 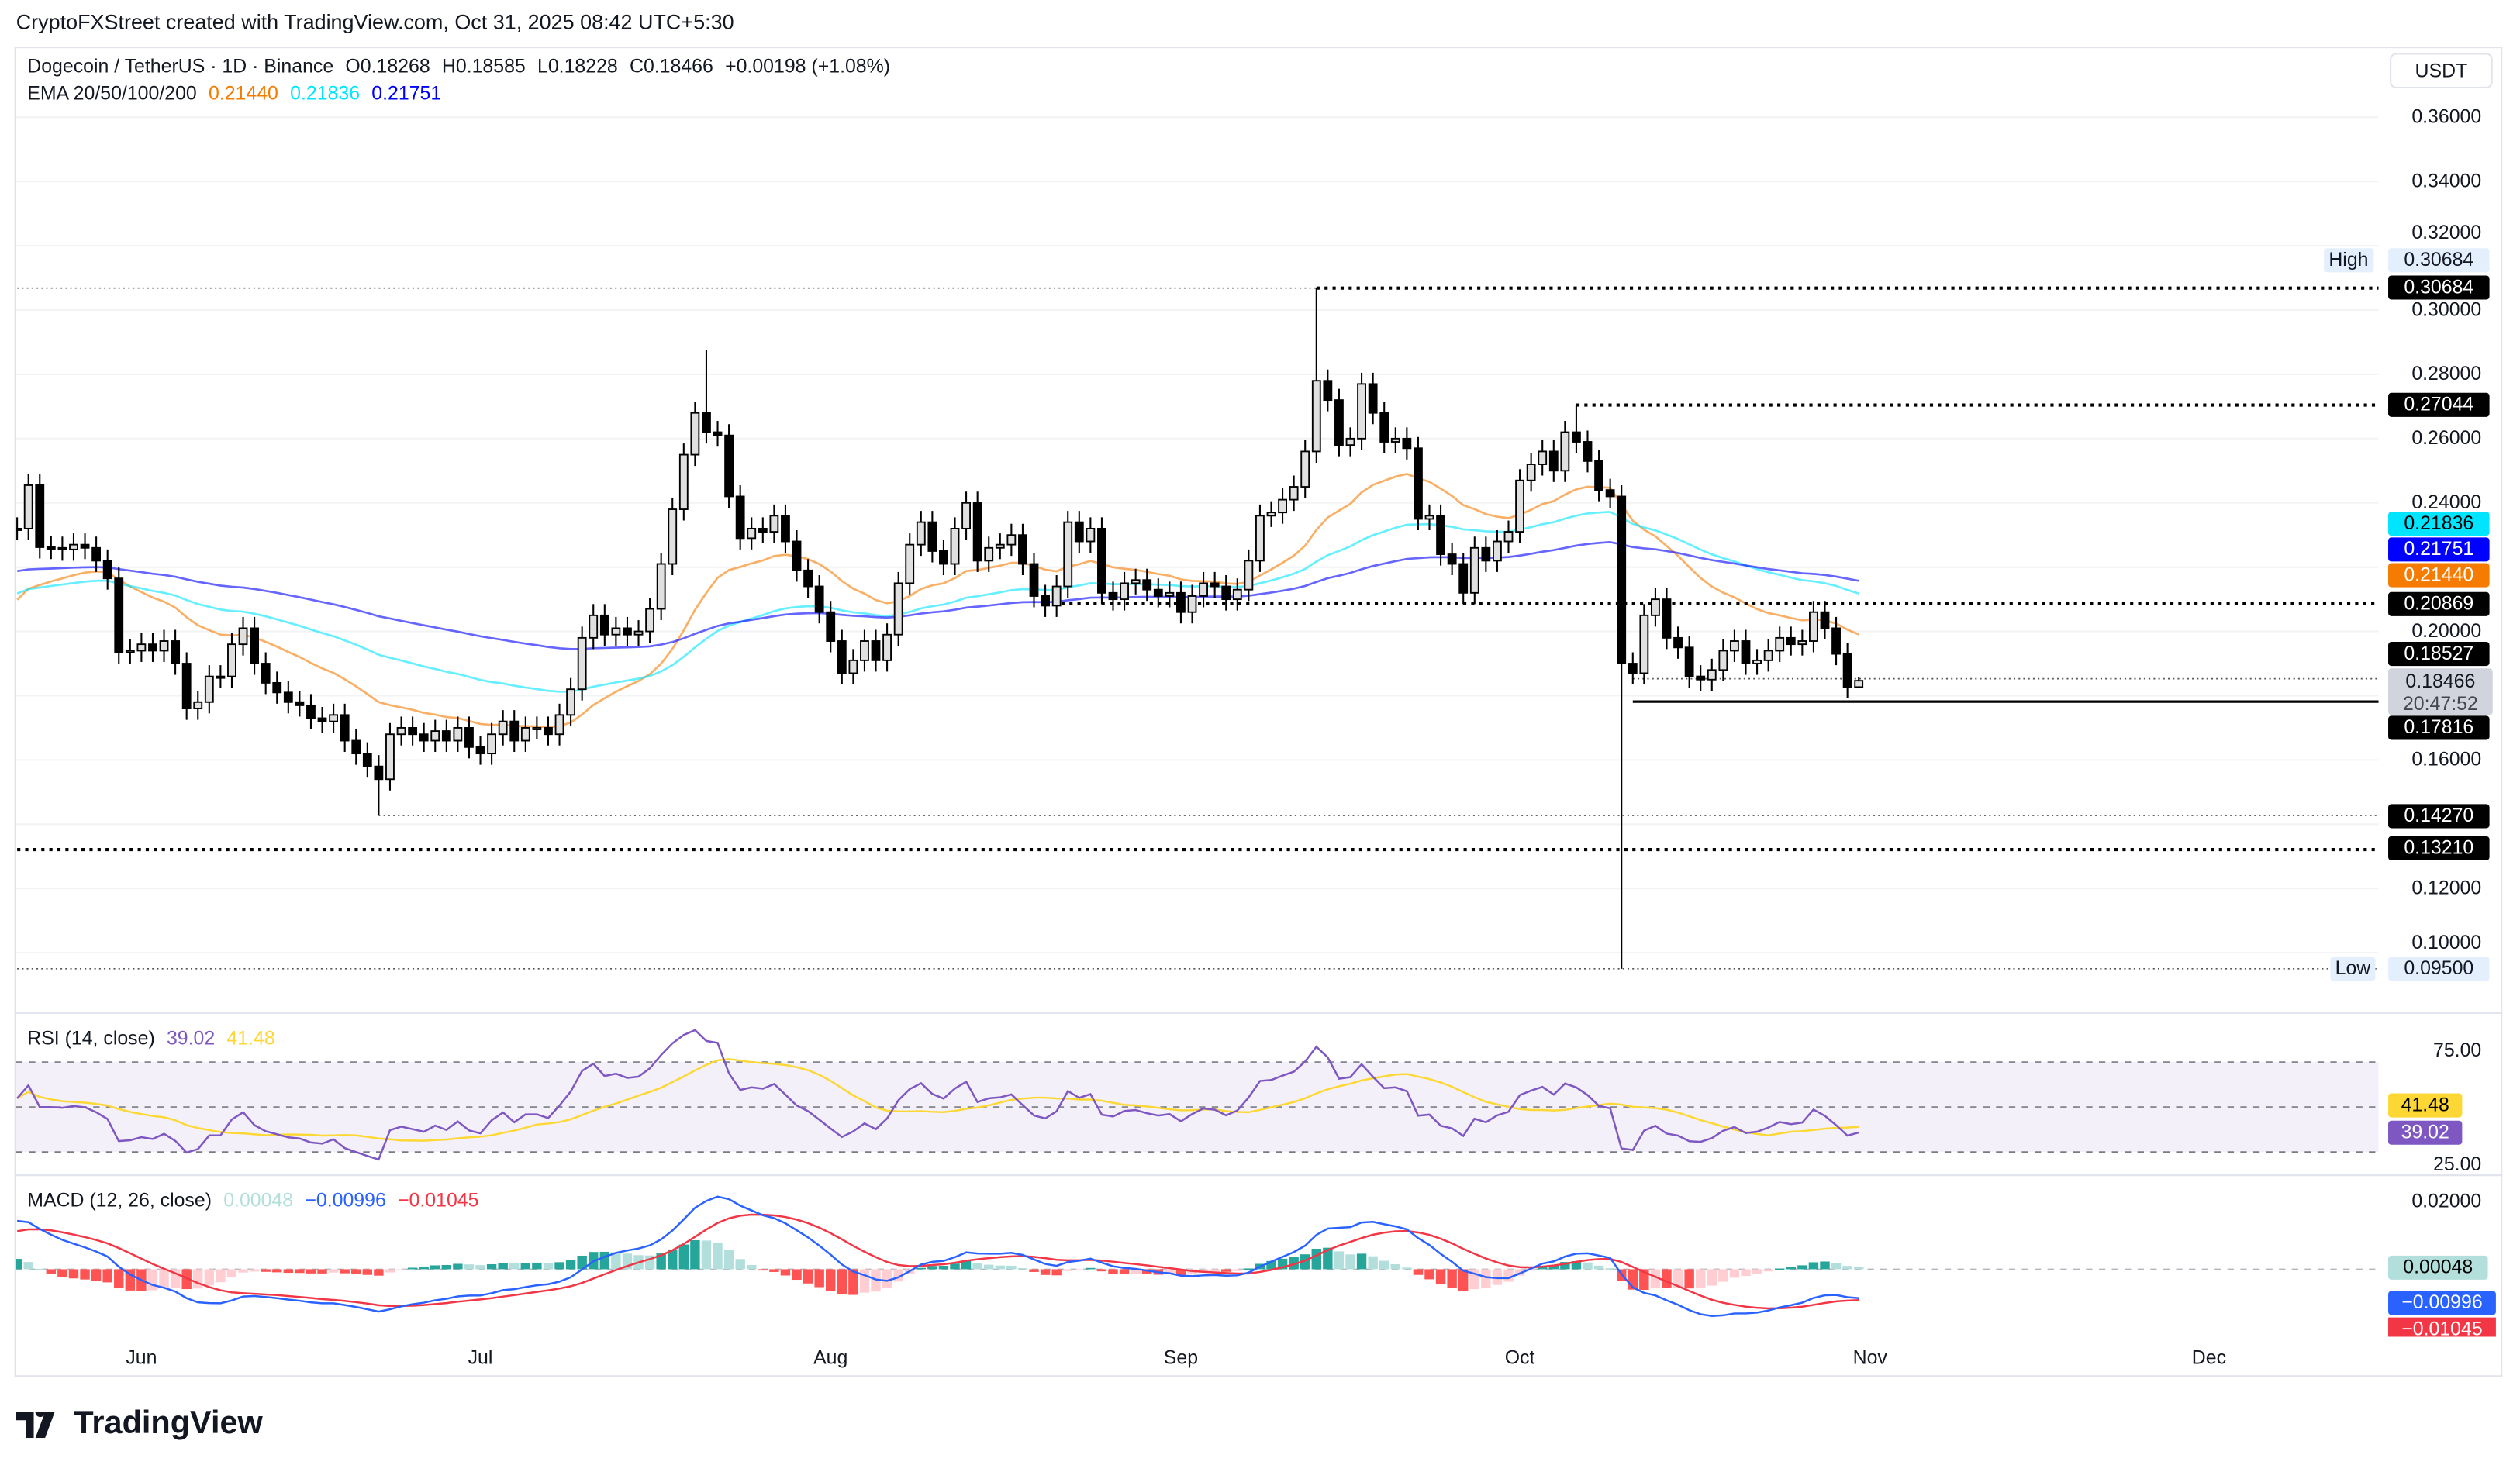 I want to click on price-axis-label: 0.24000, so click(x=2446, y=502).